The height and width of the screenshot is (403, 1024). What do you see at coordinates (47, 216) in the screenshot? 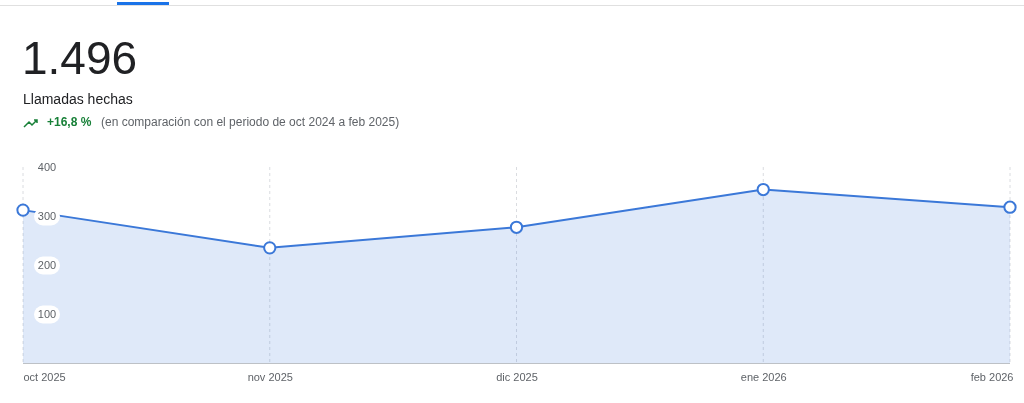
I see `y-tick-label: 300` at bounding box center [47, 216].